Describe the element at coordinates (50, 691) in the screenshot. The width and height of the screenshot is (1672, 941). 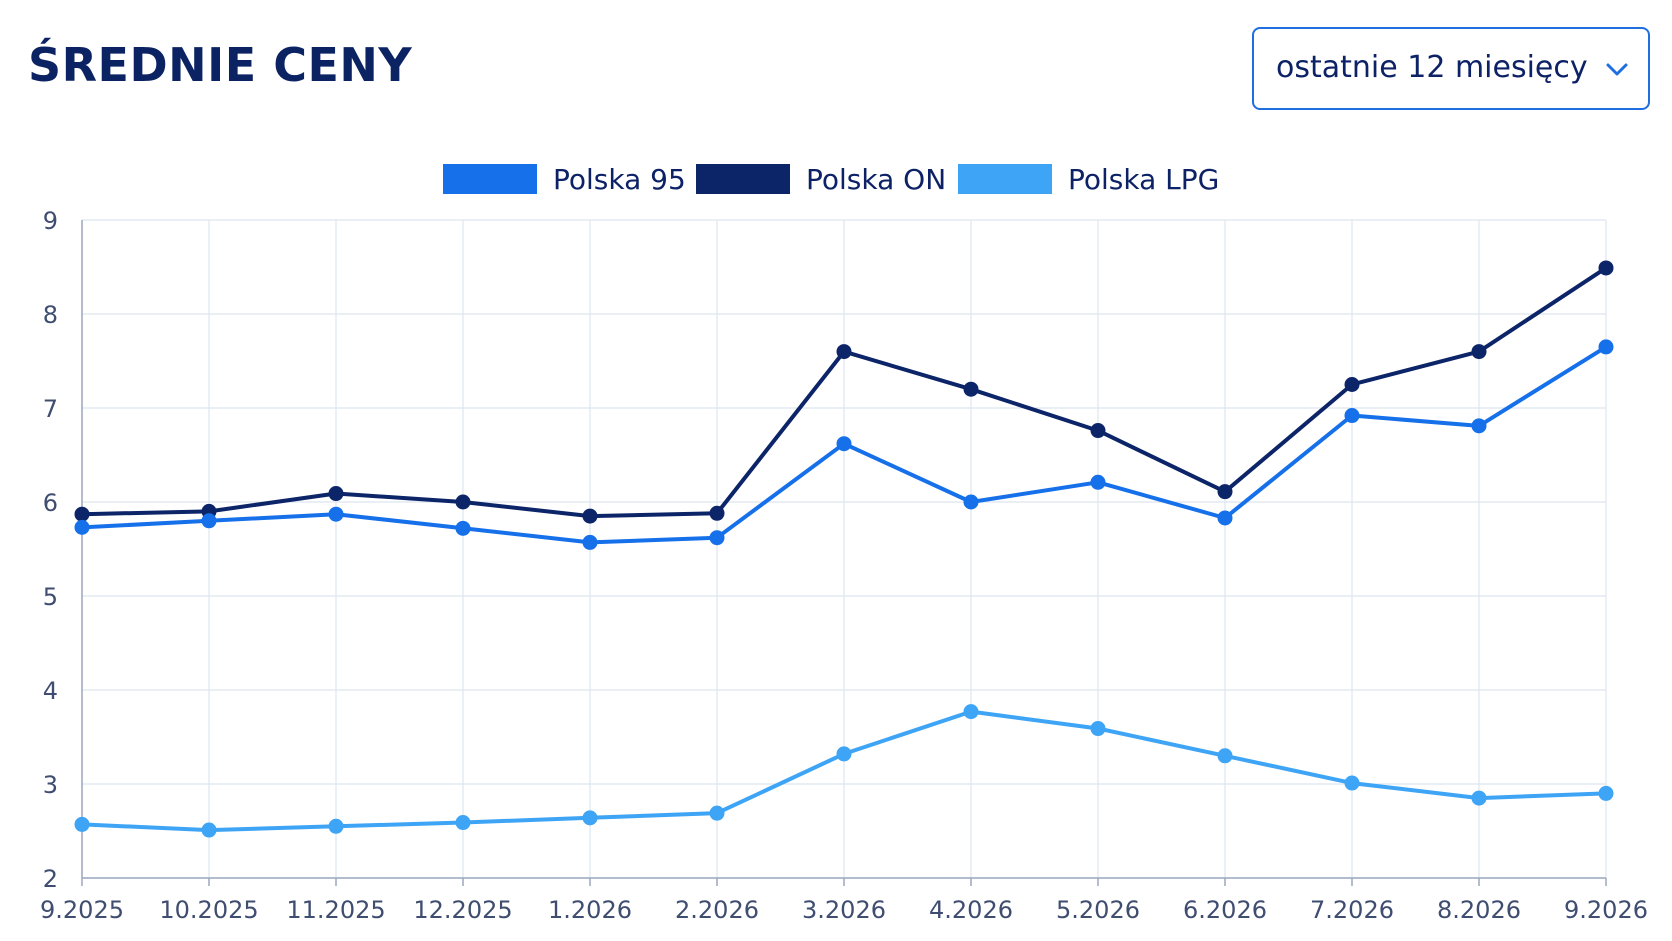
I see `y-tick-label: 4` at that location.